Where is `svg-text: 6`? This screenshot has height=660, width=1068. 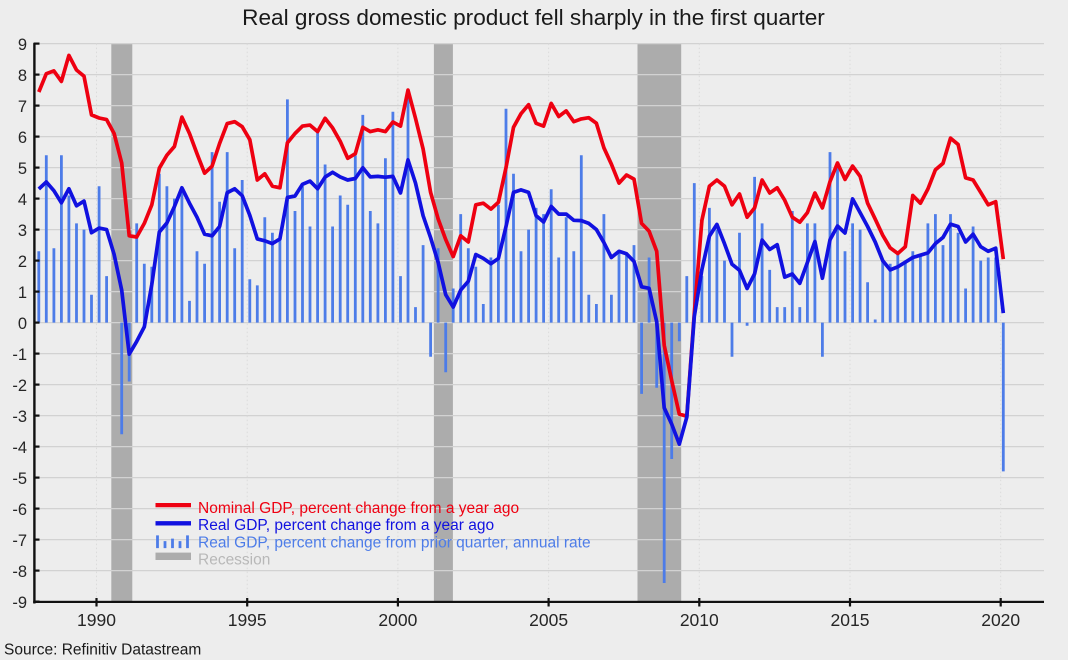
svg-text: 6 is located at coordinates (22, 138).